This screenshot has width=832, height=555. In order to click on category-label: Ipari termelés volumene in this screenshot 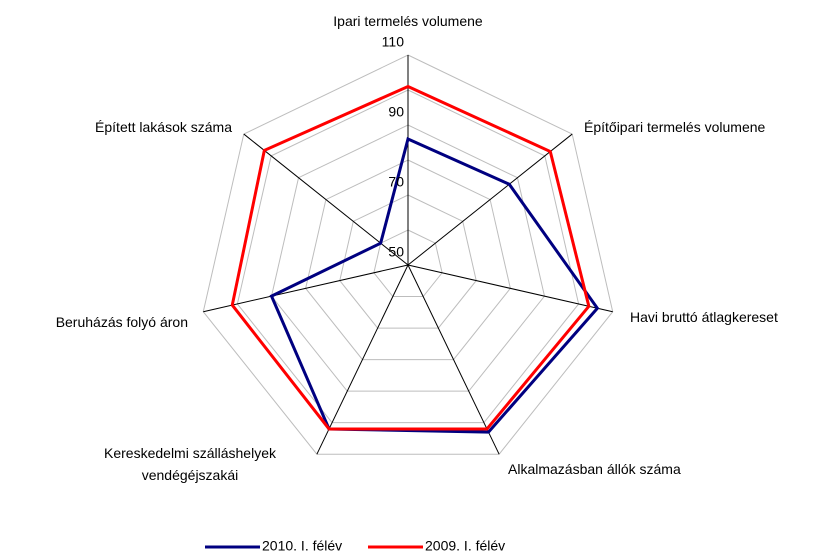, I will do `click(408, 21)`.